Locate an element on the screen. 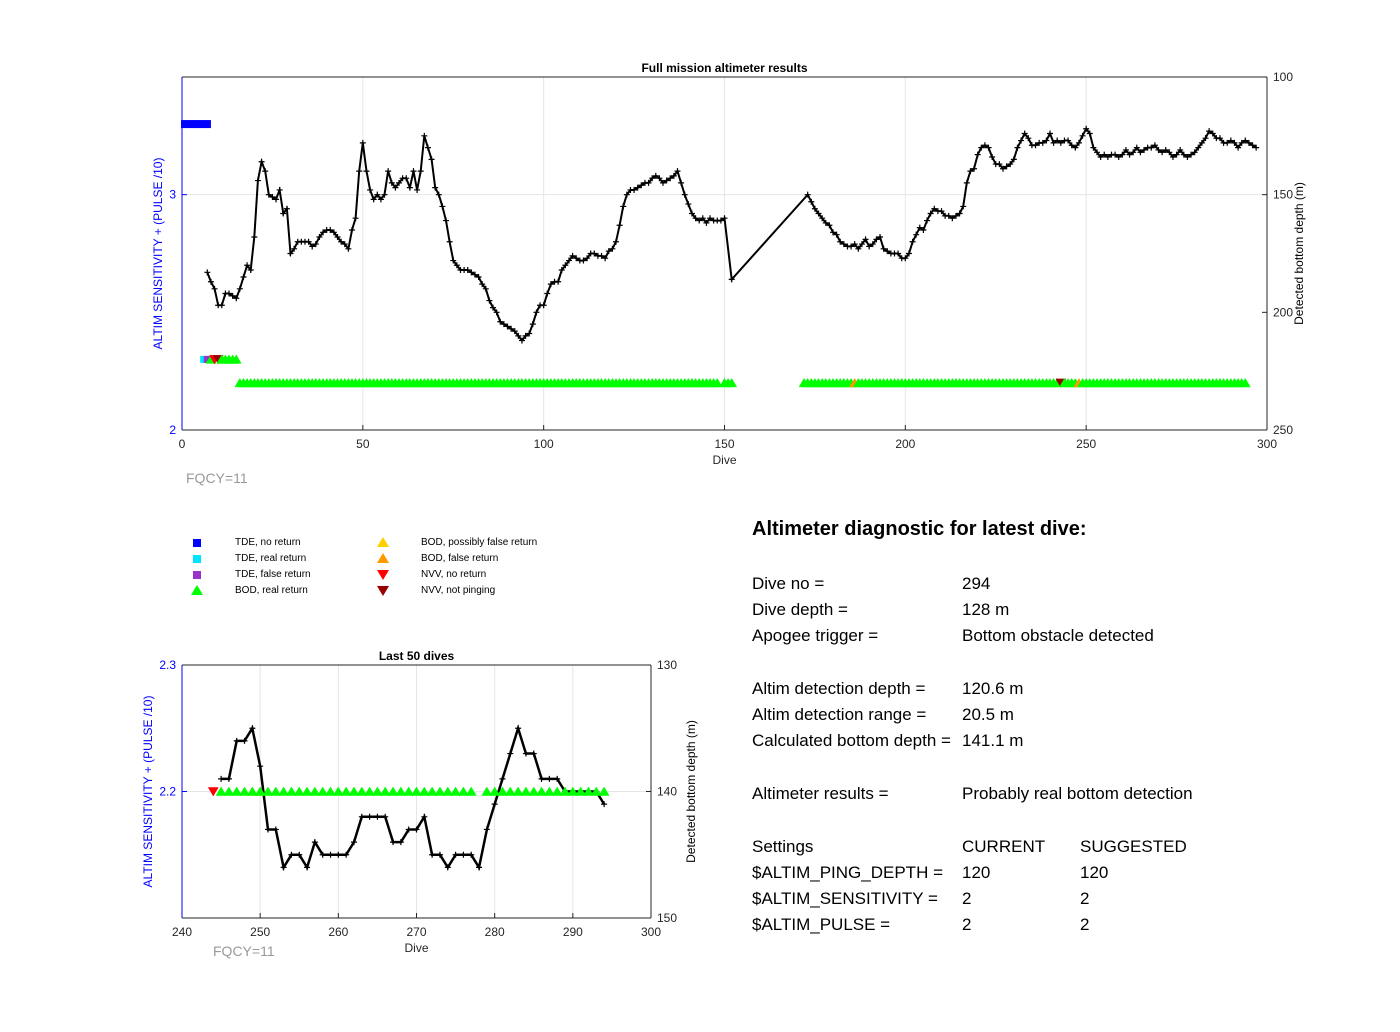  x-tick-label: 50 is located at coordinates (363, 444).